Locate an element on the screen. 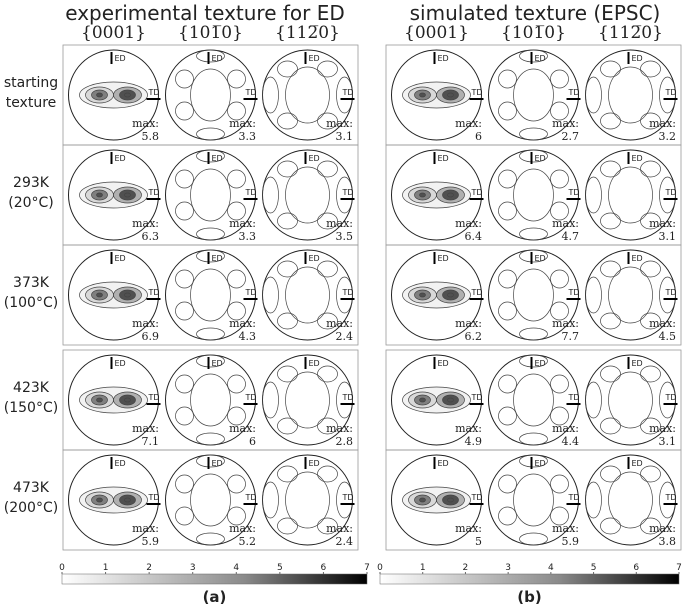 The height and width of the screenshot is (610, 685). pole-figure: ED TD max:5.2 is located at coordinates (211, 501).